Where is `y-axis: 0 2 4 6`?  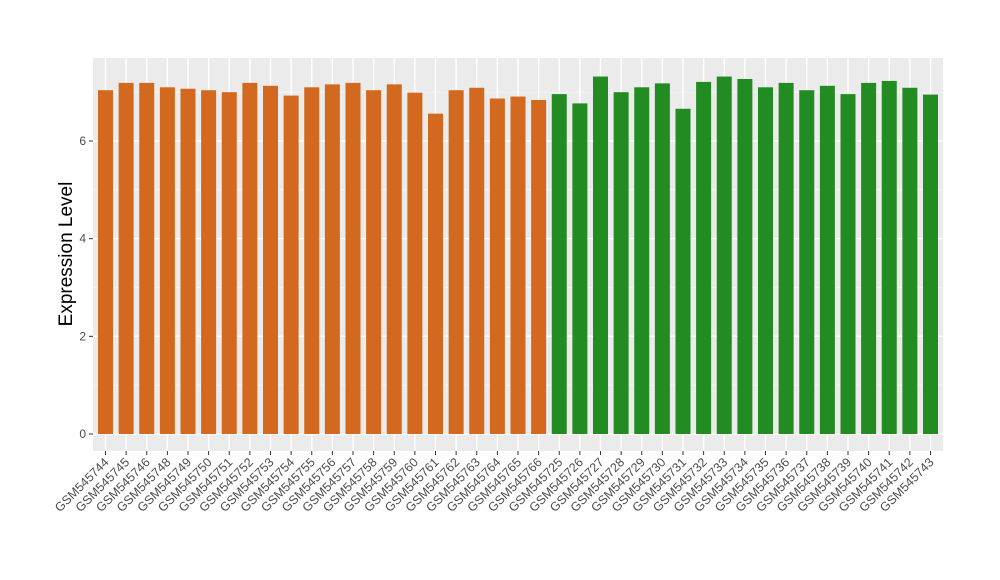 y-axis: 0 2 4 6 is located at coordinates (86, 287).